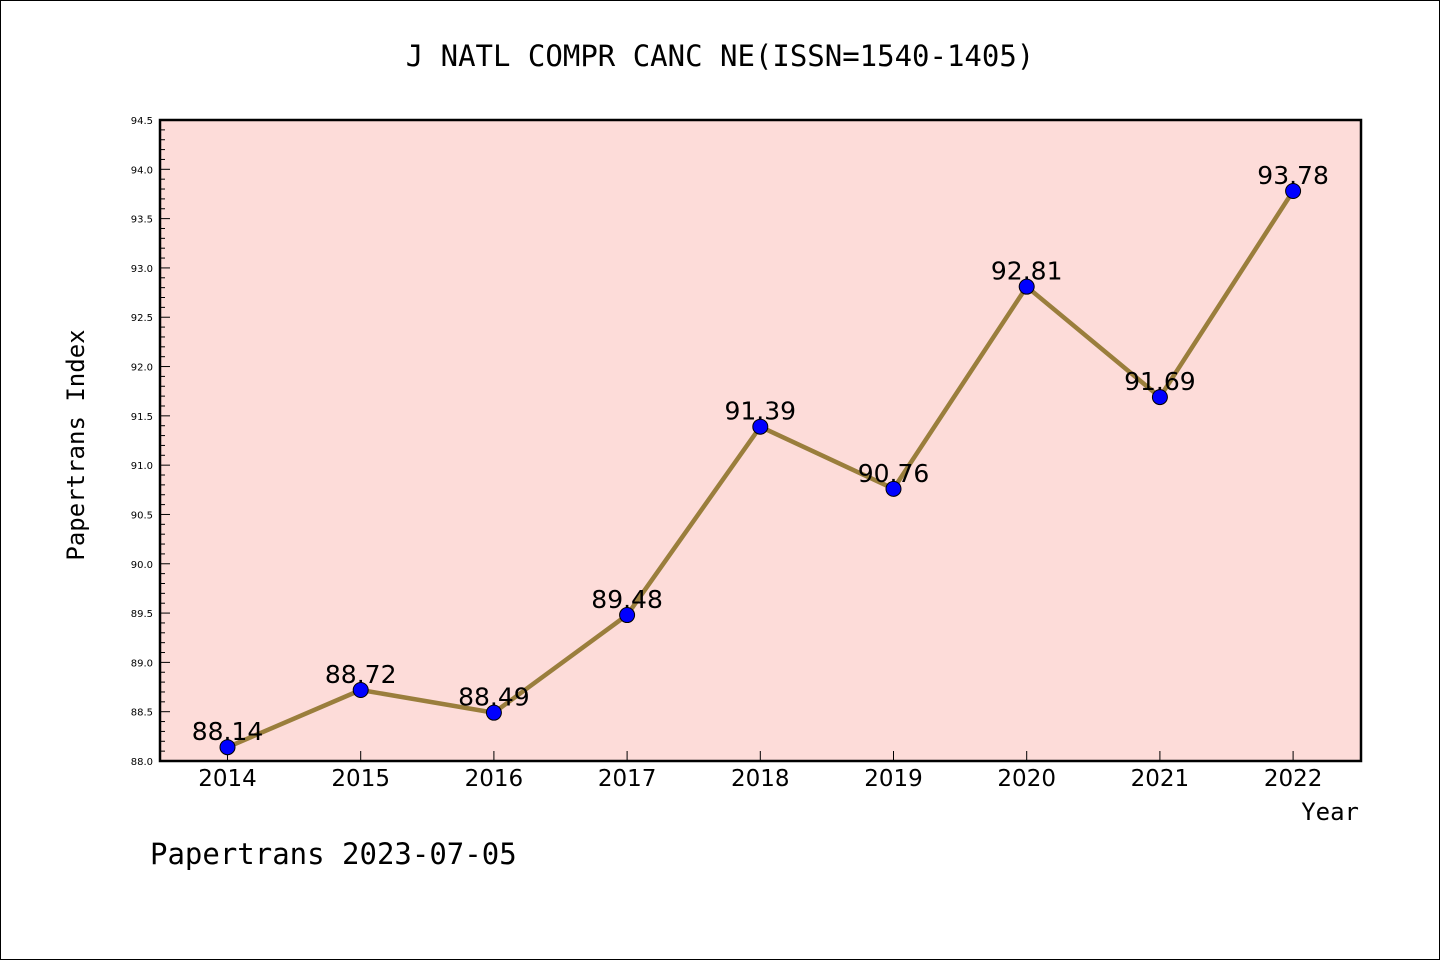 Image resolution: width=1440 pixels, height=960 pixels. Describe the element at coordinates (333, 854) in the screenshot. I see `footer-stamp: Papertrans 2023-07-05` at that location.